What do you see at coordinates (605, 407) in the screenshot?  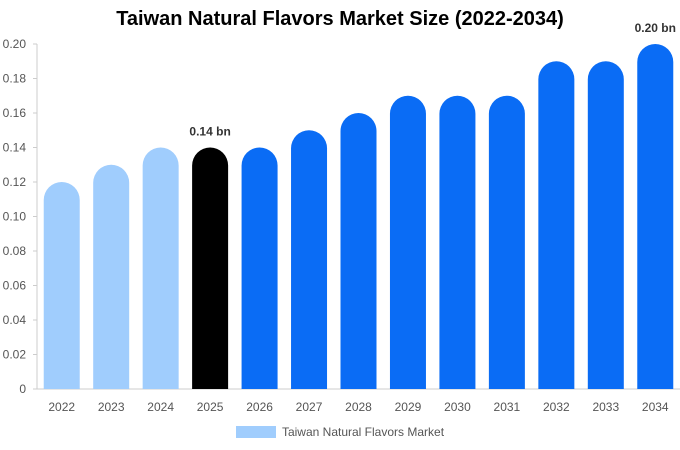 I see `x-tick-label: 2033` at bounding box center [605, 407].